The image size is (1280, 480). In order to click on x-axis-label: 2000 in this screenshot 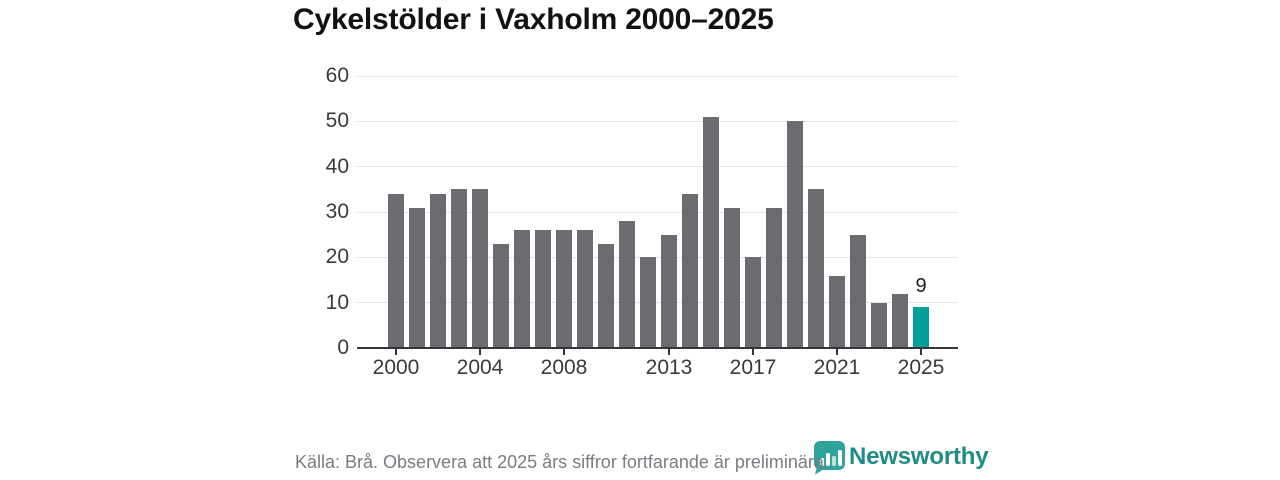, I will do `click(396, 367)`.